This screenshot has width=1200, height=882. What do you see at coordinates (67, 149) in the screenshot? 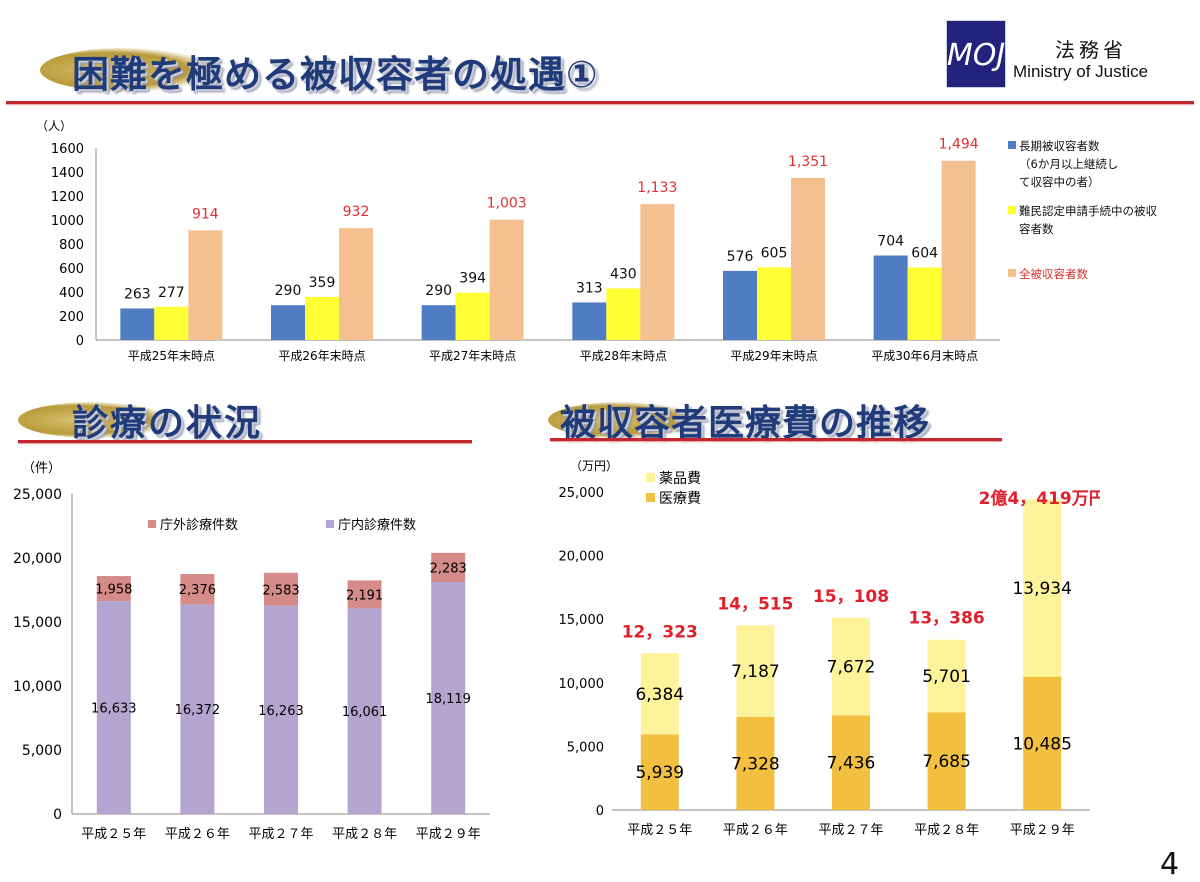
I see `y-tick-label: 1600` at bounding box center [67, 149].